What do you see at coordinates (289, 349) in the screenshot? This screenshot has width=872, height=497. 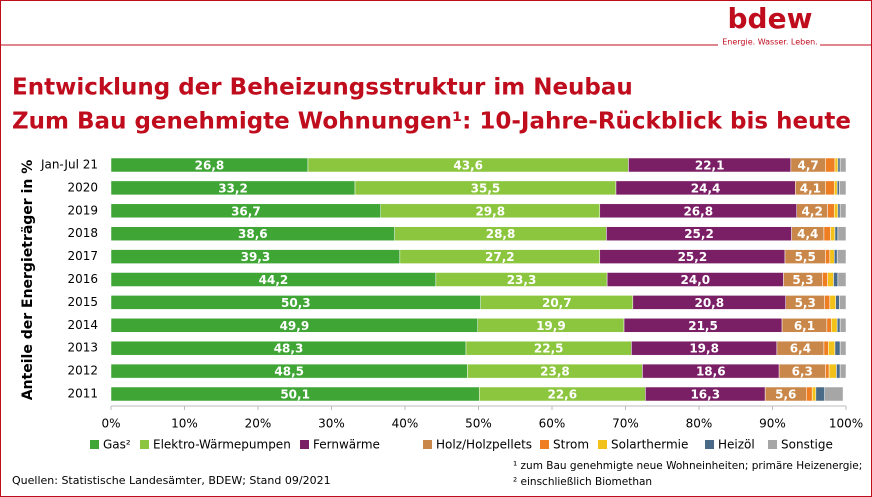 I see `data-label: 48,3` at bounding box center [289, 349].